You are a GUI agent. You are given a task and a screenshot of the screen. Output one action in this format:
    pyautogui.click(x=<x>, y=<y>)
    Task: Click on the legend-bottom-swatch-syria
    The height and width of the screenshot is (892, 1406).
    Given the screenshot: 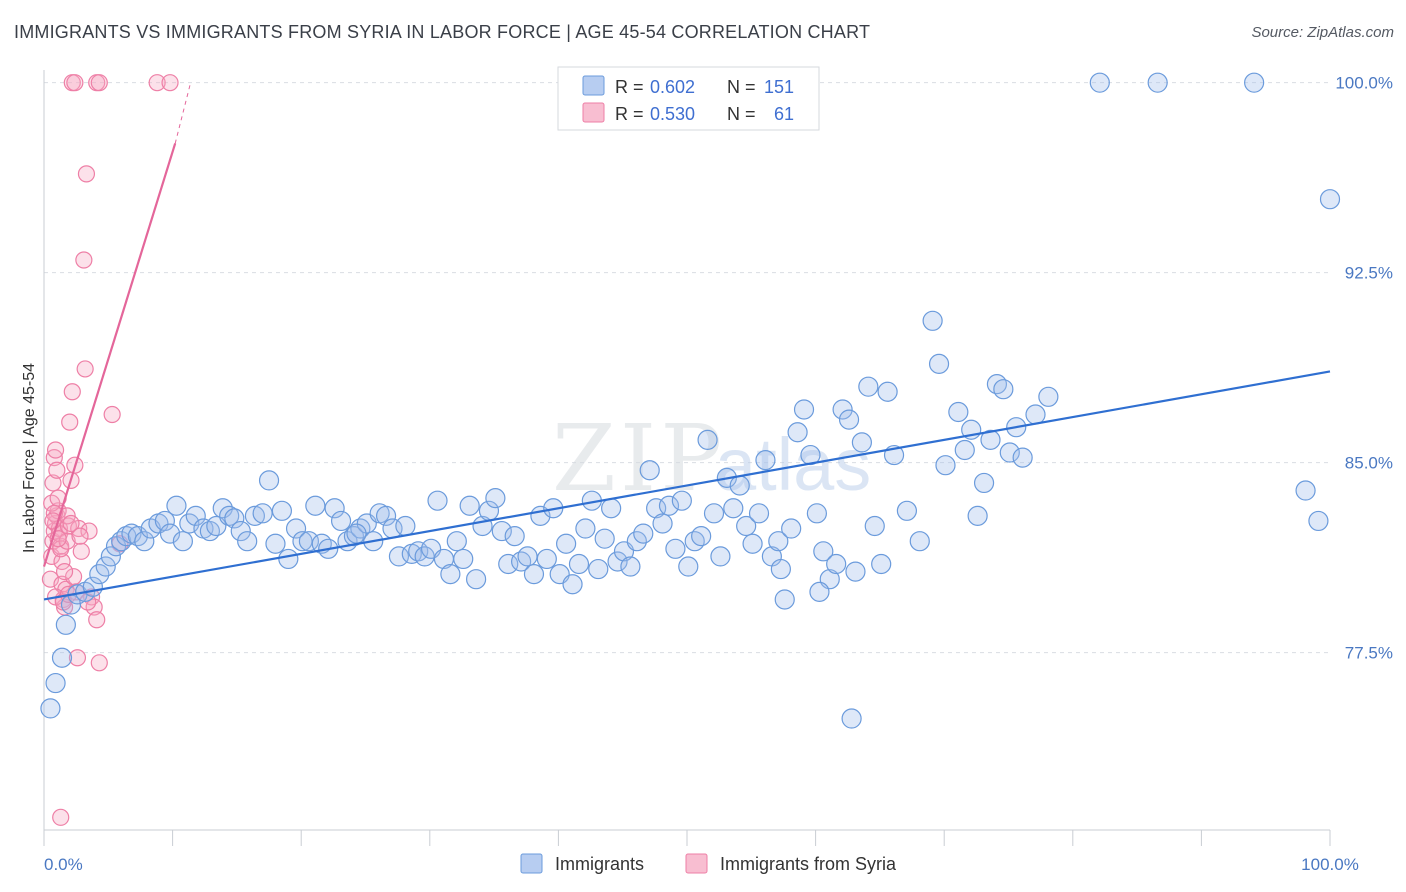 What is the action you would take?
    pyautogui.click(x=696, y=863)
    